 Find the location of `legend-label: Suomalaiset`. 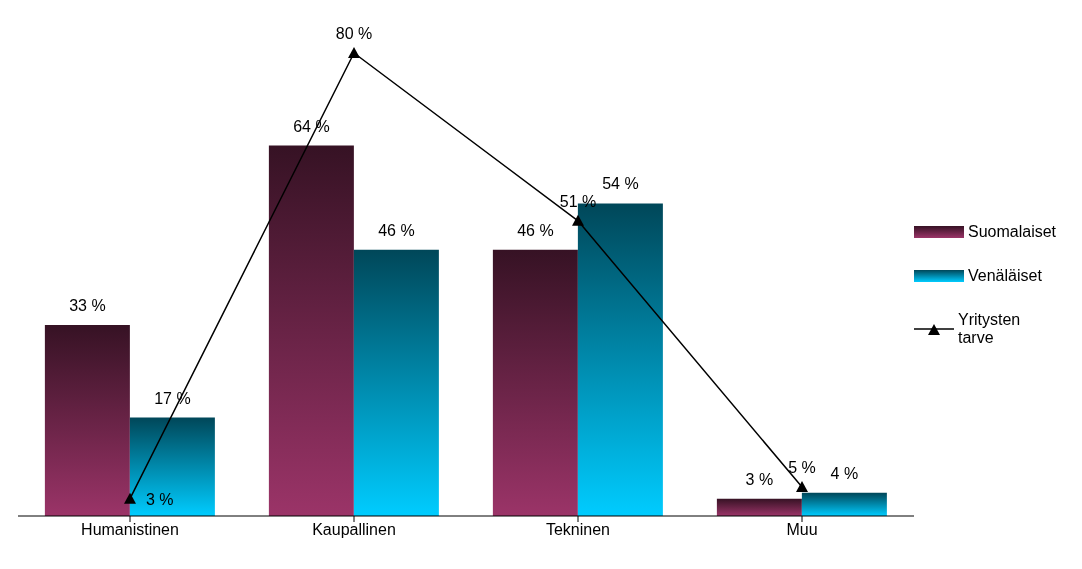

legend-label: Suomalaiset is located at coordinates (1013, 231).